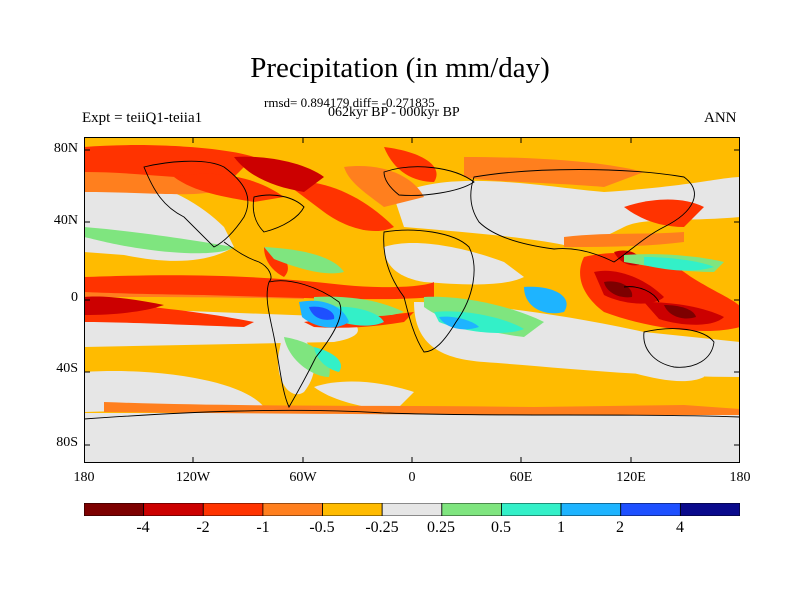  I want to click on colorbar-label: -2, so click(203, 527).